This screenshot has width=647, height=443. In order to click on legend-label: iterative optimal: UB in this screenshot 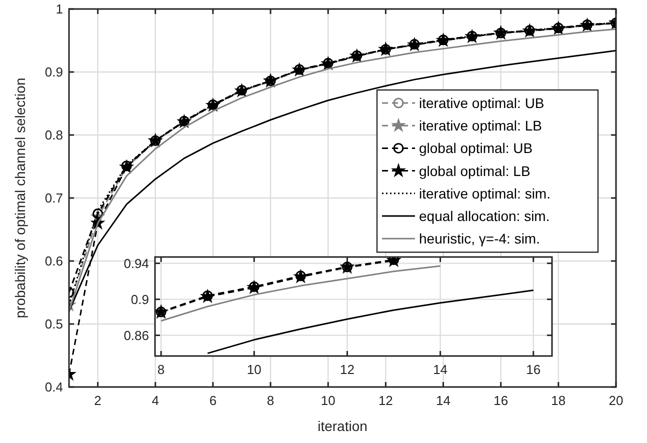, I will do `click(481, 103)`.